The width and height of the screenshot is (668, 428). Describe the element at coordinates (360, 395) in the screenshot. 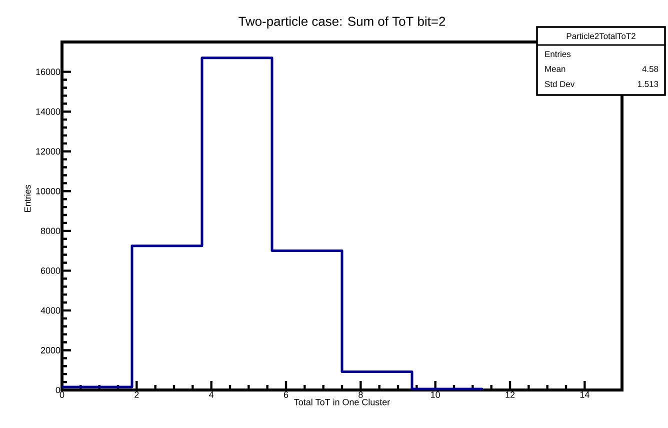

I see `x-tick-label: 8` at that location.